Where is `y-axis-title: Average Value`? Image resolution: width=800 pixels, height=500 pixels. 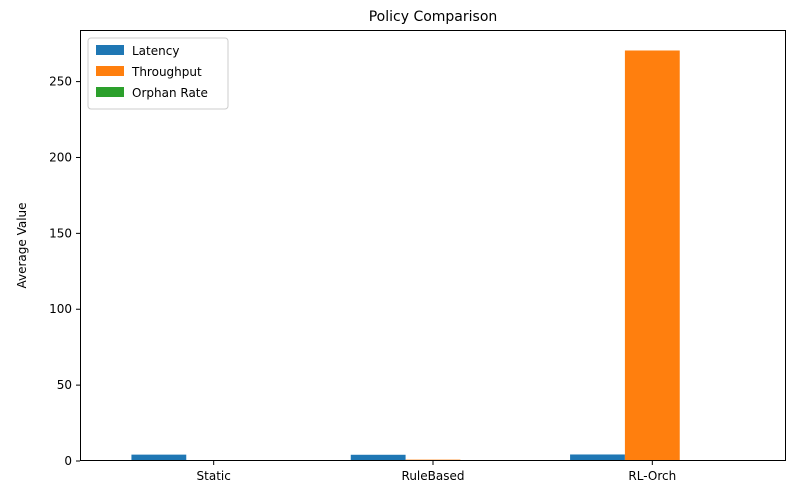 y-axis-title: Average Value is located at coordinates (22, 245).